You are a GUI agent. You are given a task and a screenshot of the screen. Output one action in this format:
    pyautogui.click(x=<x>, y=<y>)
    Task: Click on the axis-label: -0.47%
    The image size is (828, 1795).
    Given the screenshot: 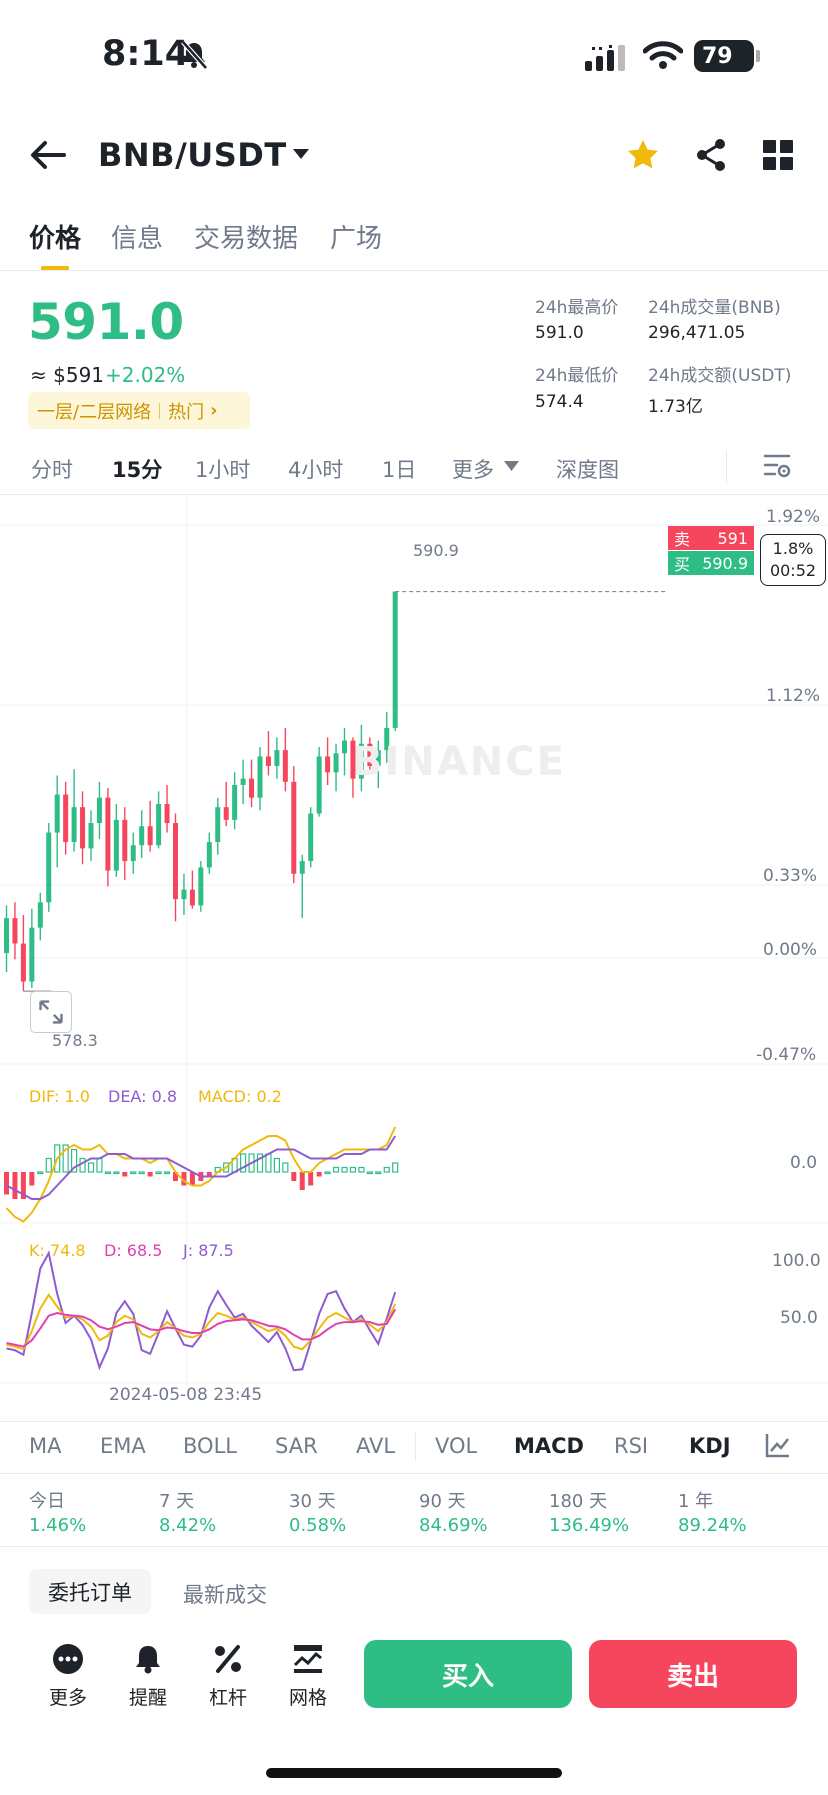 What is the action you would take?
    pyautogui.click(x=786, y=1055)
    